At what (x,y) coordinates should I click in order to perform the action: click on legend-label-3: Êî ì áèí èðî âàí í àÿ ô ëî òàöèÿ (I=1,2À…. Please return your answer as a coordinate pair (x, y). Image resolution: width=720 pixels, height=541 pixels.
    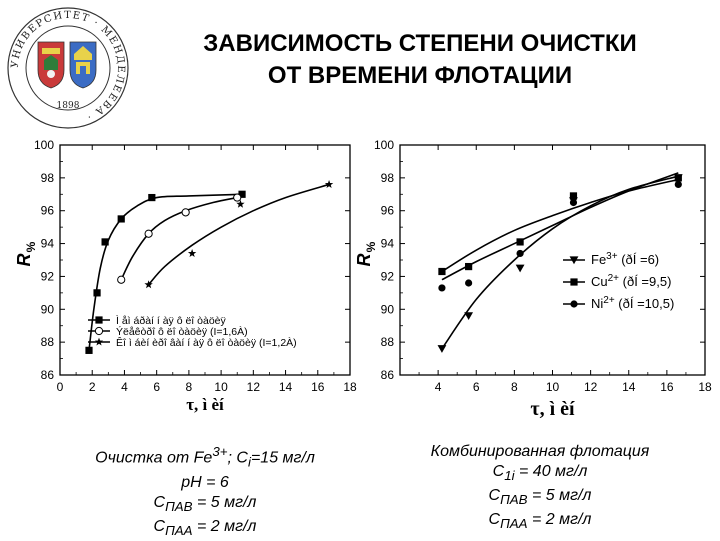
    Looking at the image, I should click on (206, 342).